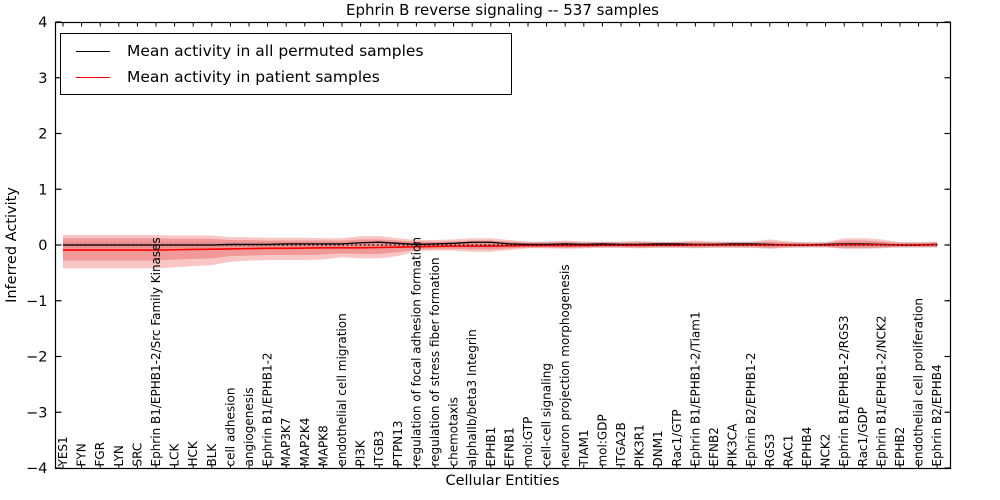 This screenshot has width=1000, height=500. I want to click on y-tick-label: 0, so click(42, 246).